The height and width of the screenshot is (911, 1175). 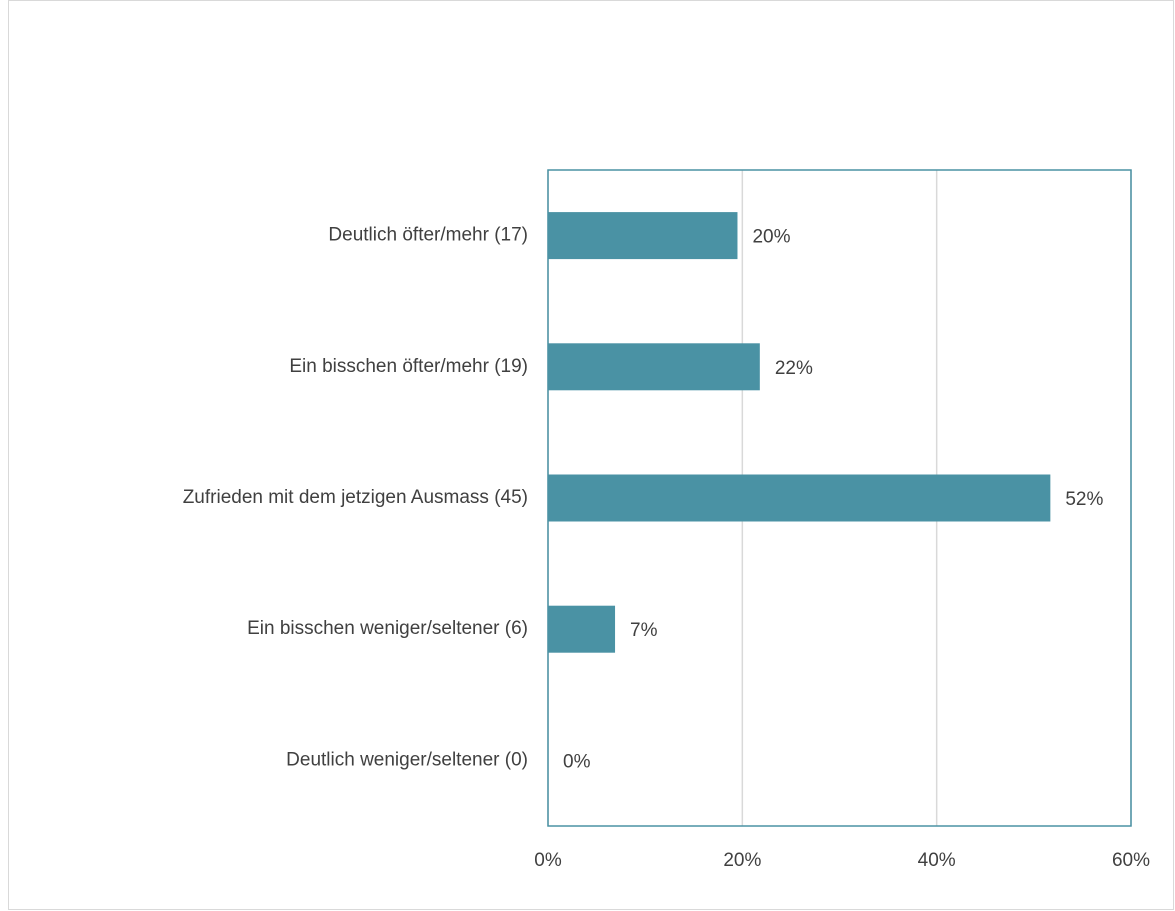 What do you see at coordinates (577, 761) in the screenshot?
I see `value-label: 0%` at bounding box center [577, 761].